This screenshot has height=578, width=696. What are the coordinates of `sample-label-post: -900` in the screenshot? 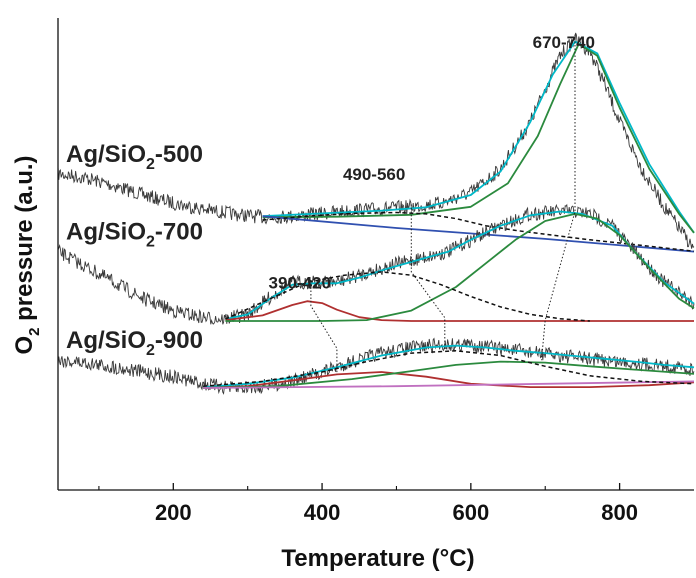 It's located at (179, 340).